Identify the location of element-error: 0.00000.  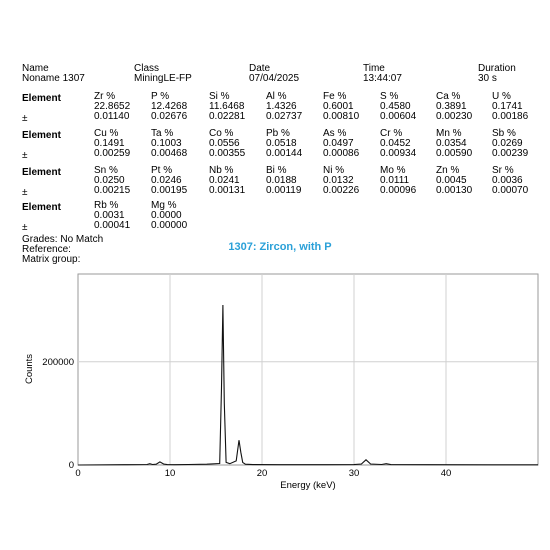
(169, 225).